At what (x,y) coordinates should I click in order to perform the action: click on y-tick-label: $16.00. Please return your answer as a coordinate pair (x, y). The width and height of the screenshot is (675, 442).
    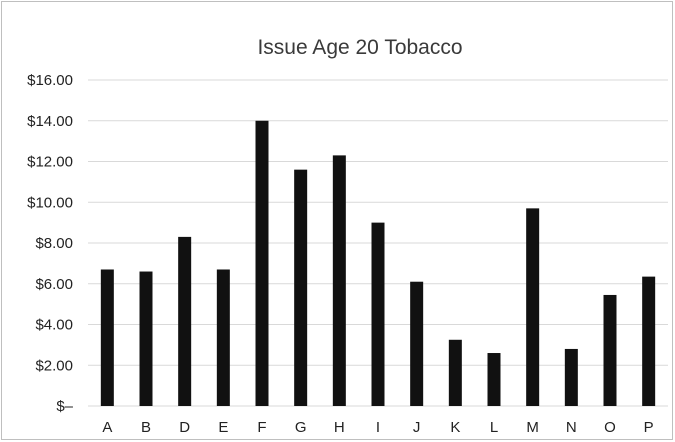
    Looking at the image, I should click on (50, 80).